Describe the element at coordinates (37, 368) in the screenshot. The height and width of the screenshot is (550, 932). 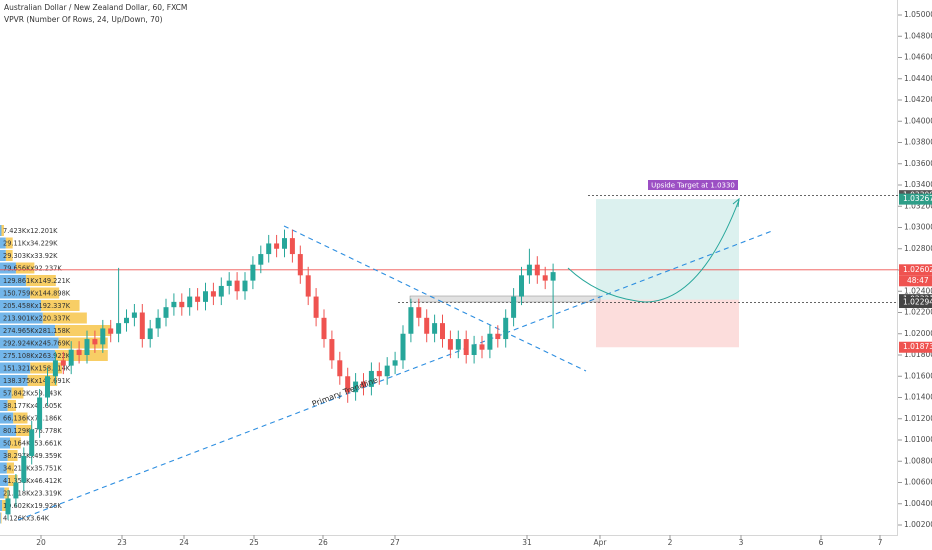
I see `vp-label: 151.321Kx158.714K` at that location.